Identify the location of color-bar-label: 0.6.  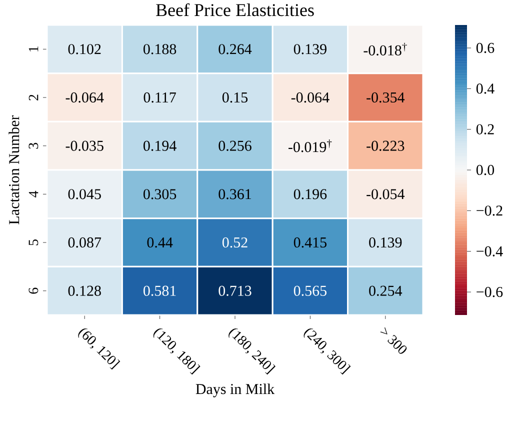
(485, 48).